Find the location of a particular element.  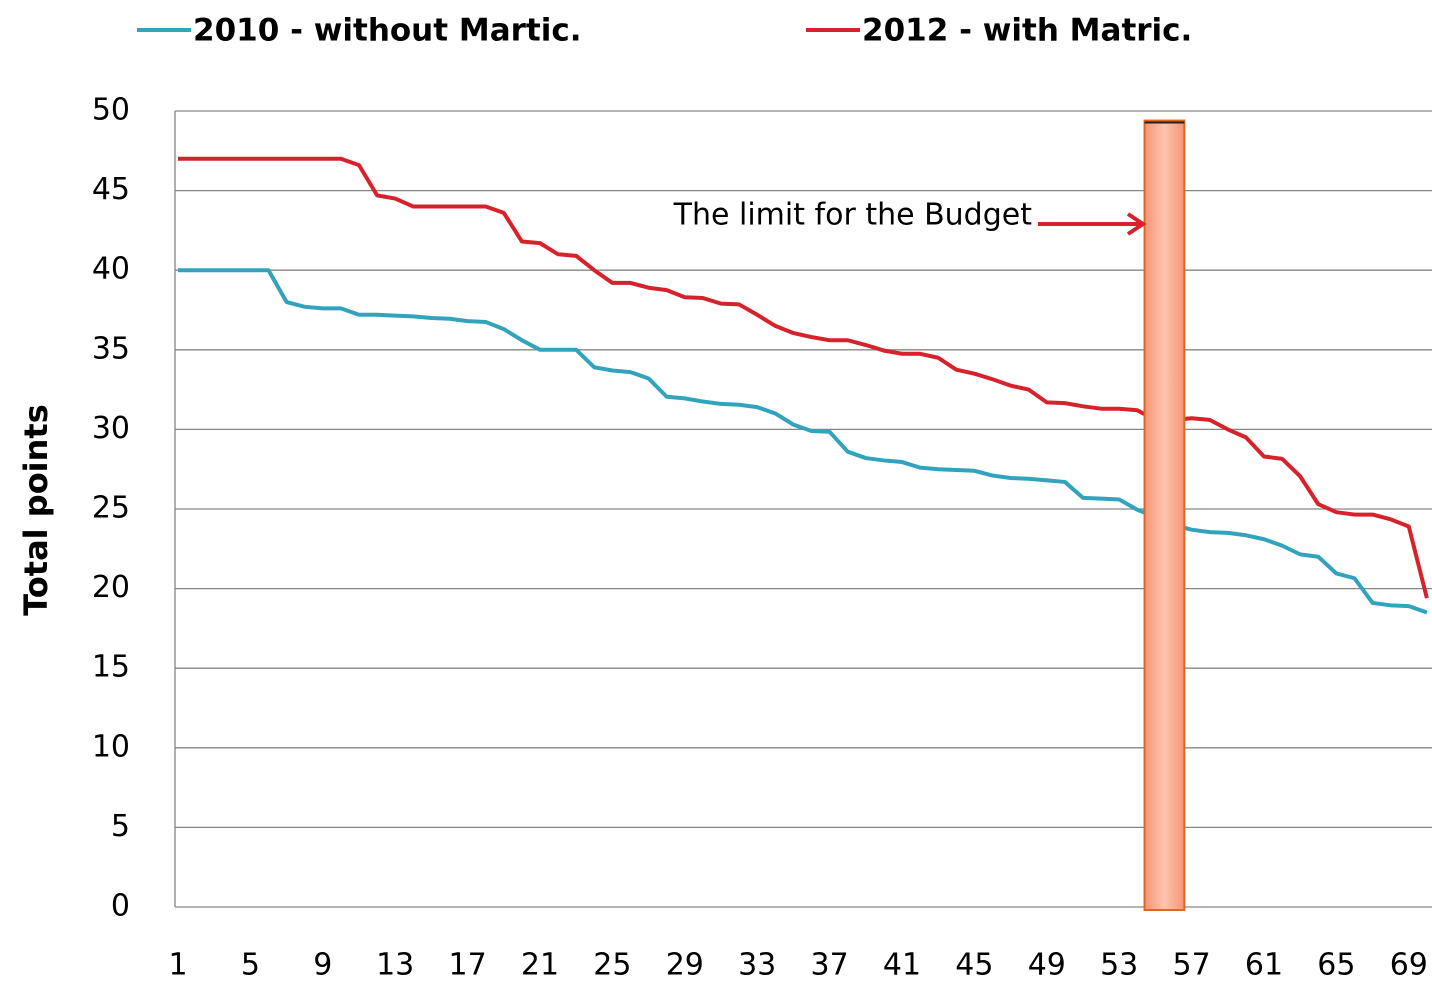

x-tick-label: 5 is located at coordinates (250, 965).